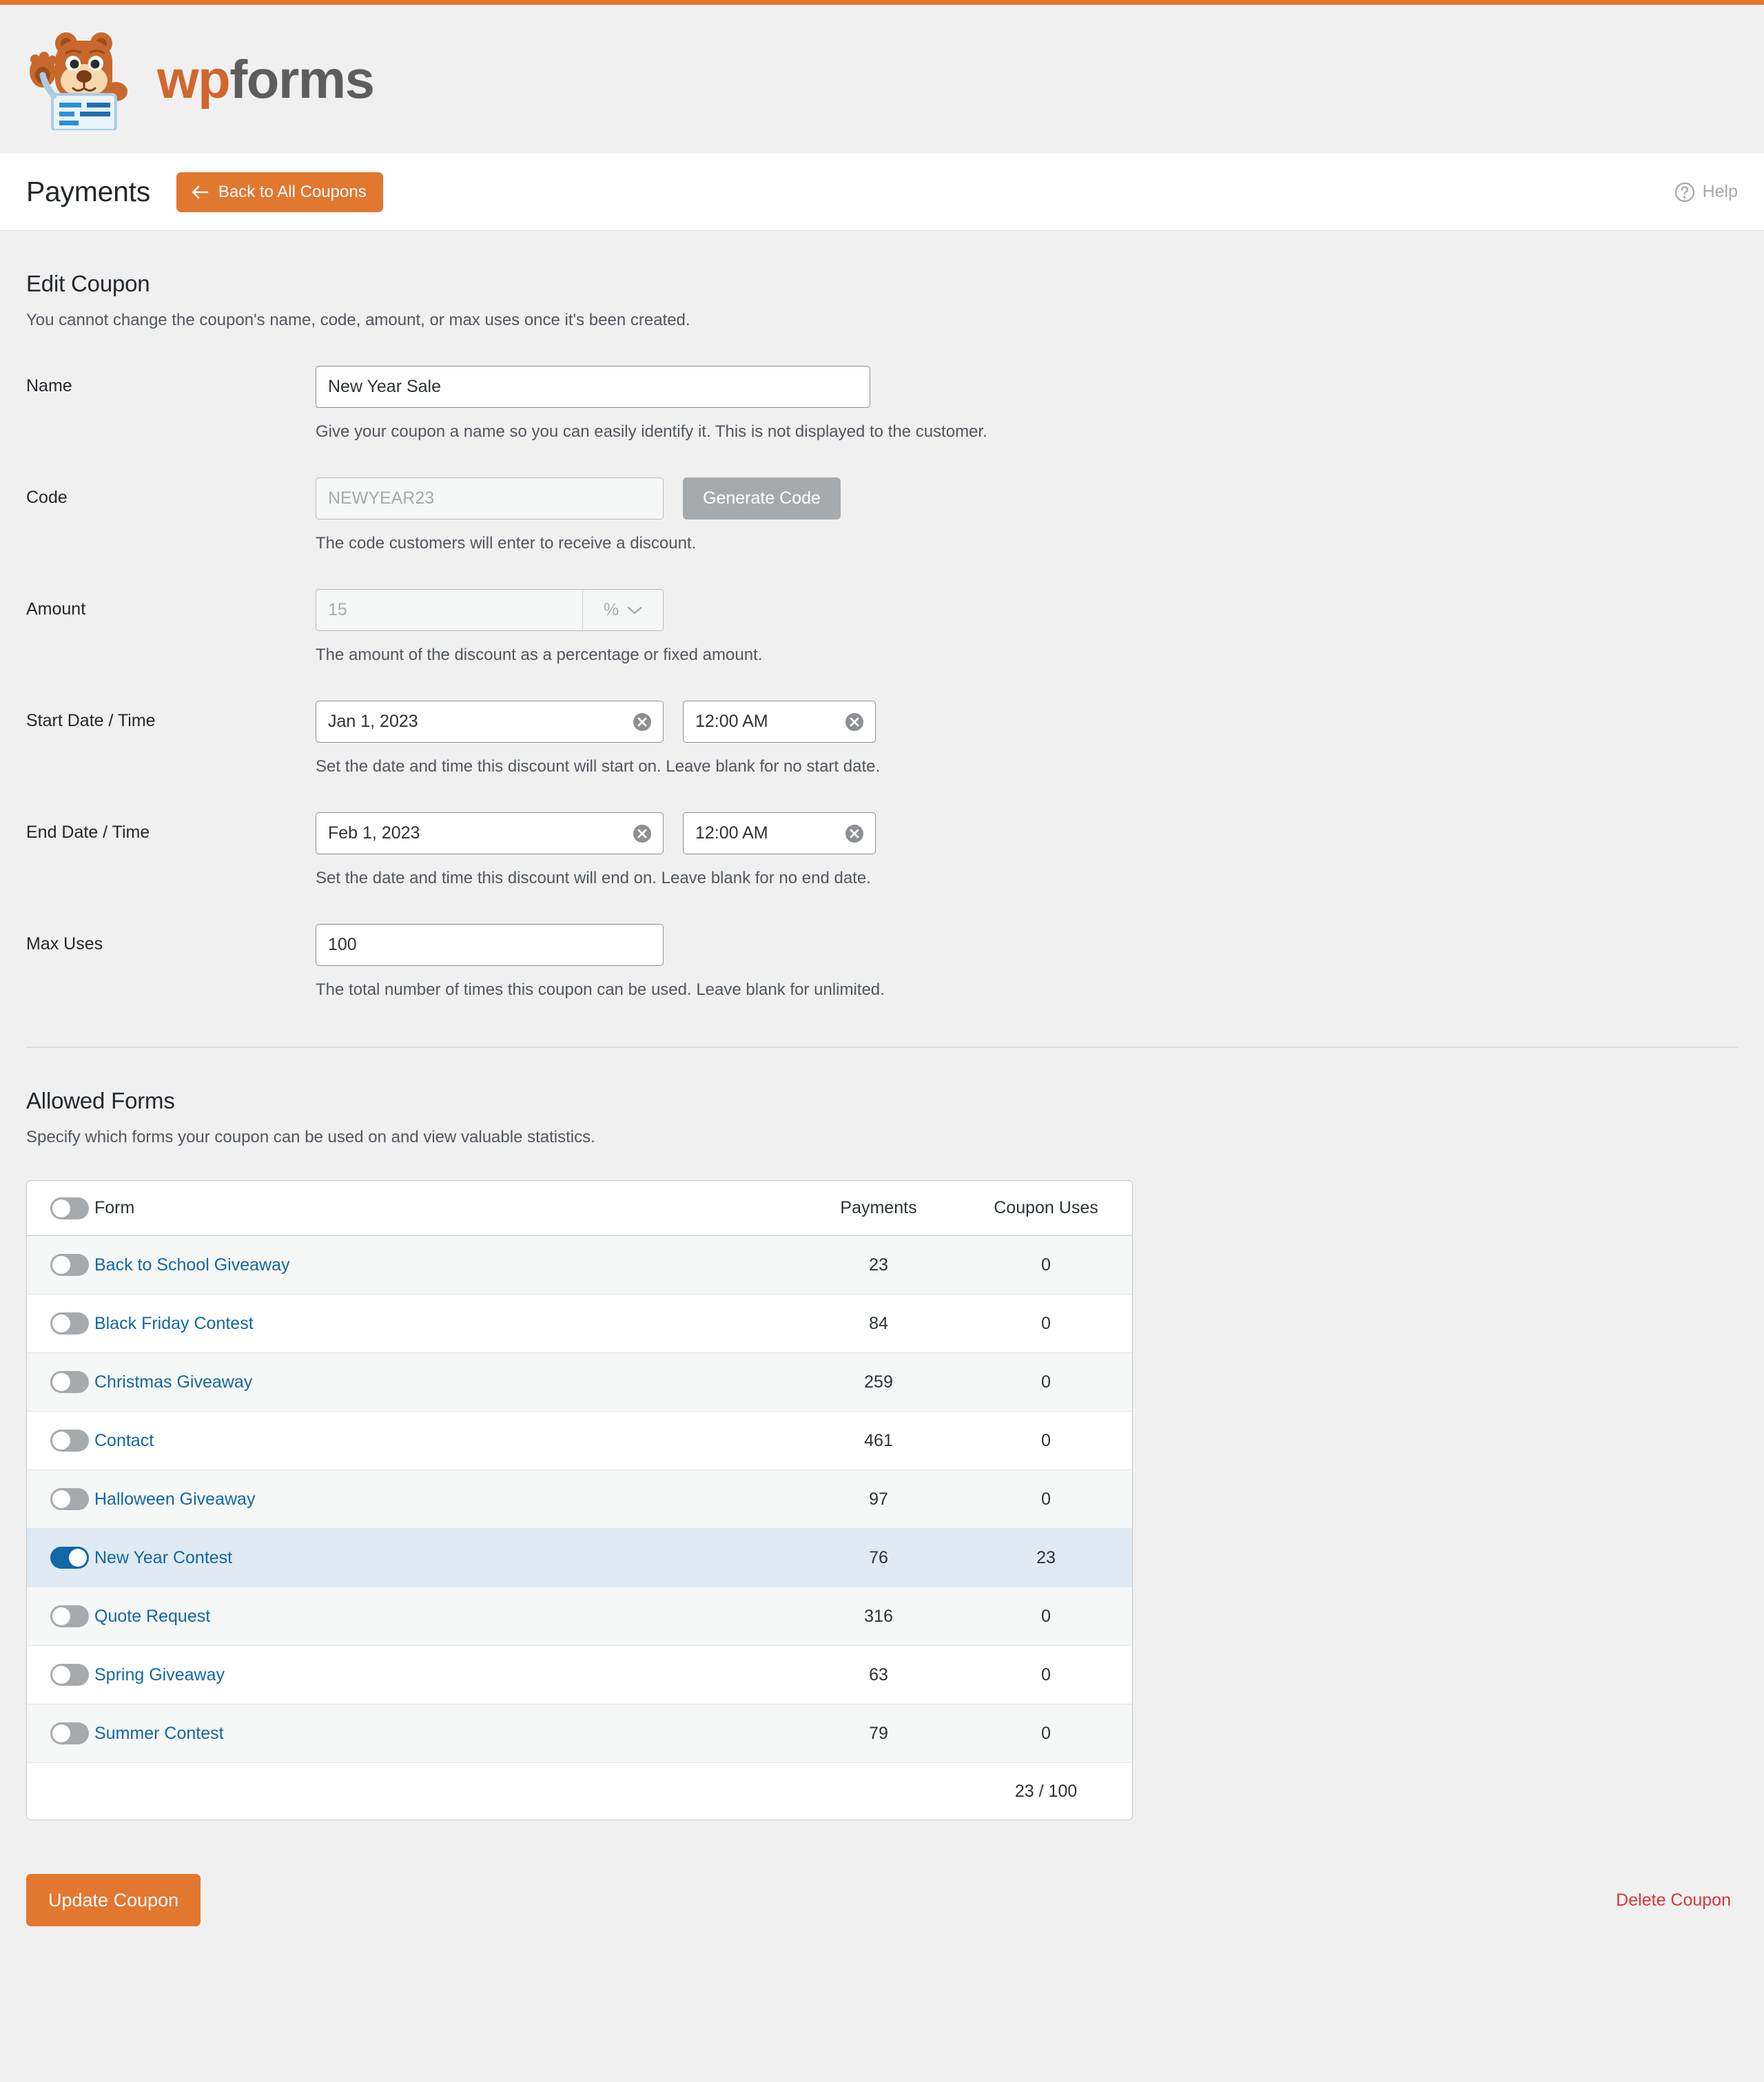  Describe the element at coordinates (445, 1382) in the screenshot. I see `row-form-name-cell: Christmas Giveaway` at that location.